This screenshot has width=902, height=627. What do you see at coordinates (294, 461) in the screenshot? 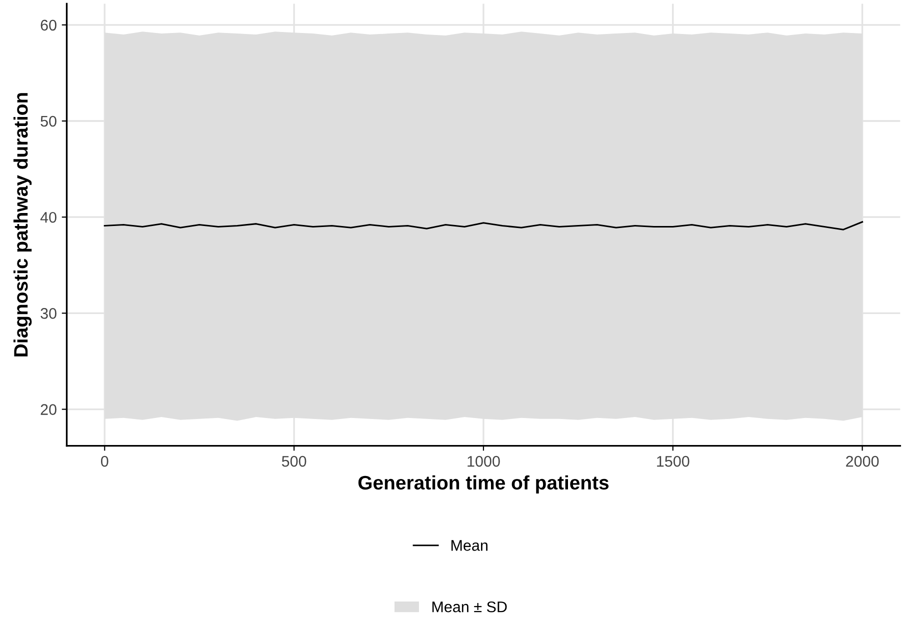
I see `x-tick-label: 500` at bounding box center [294, 461].